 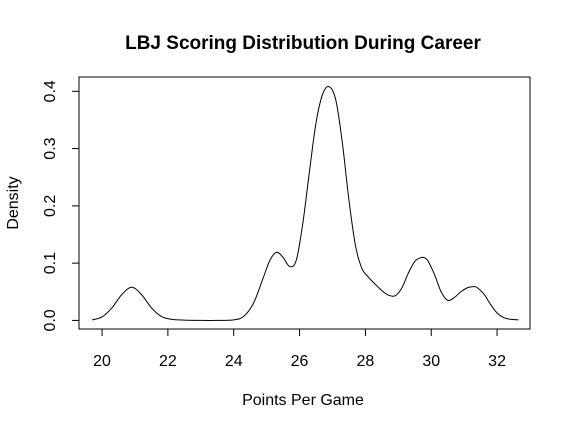 What do you see at coordinates (431, 361) in the screenshot?
I see `x-tick-label: 30` at bounding box center [431, 361].